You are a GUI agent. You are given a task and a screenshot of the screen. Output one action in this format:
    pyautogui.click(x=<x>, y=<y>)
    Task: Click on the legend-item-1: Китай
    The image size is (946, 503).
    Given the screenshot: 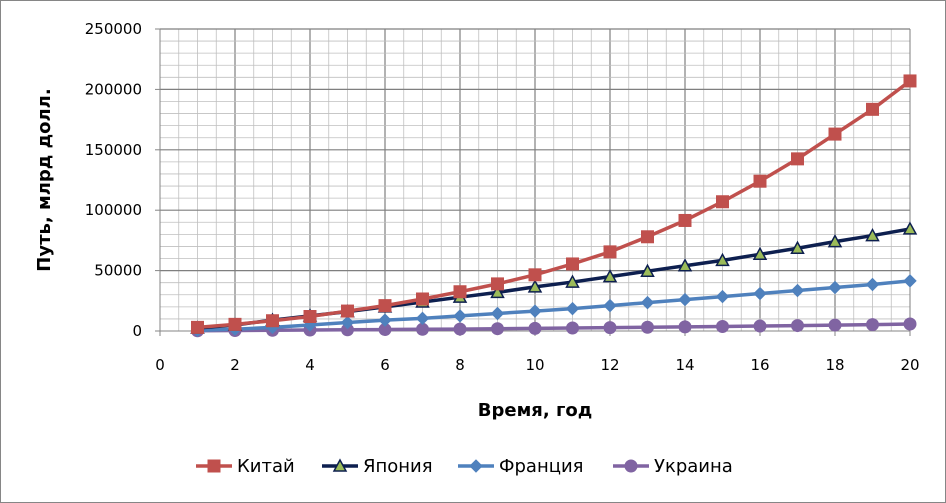 What is the action you would take?
    pyautogui.click(x=245, y=466)
    